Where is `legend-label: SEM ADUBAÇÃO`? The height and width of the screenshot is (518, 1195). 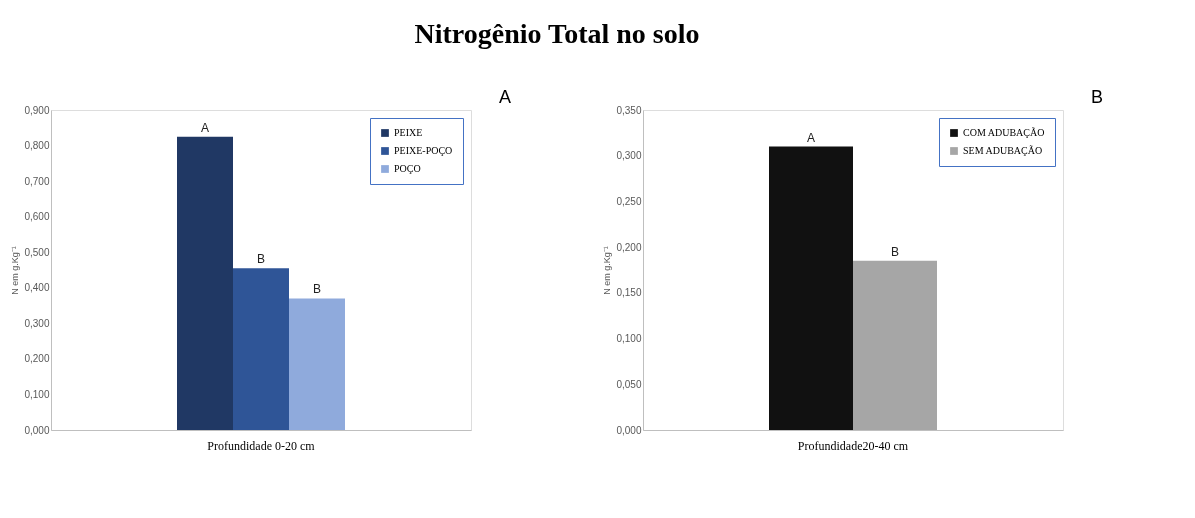
legend-label: SEM ADUBAÇÃO is located at coordinates (1003, 150).